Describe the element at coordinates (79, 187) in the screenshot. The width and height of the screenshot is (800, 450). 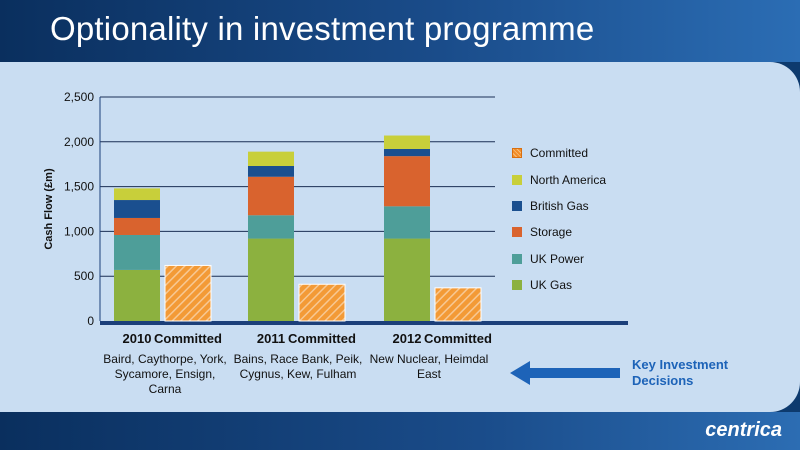
I see `y-tick-label: 1,500` at that location.